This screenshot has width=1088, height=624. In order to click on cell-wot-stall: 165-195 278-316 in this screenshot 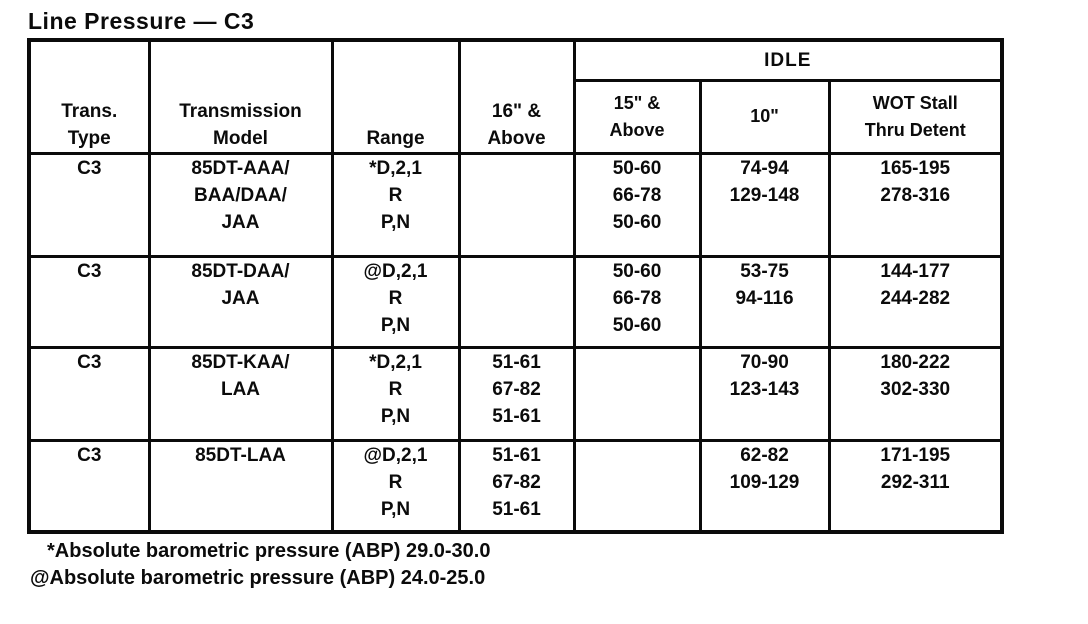, I will do `click(915, 204)`.